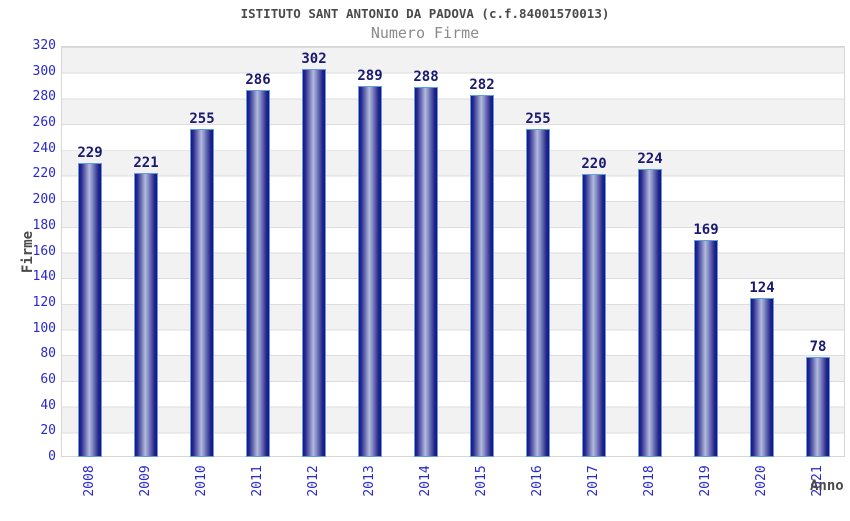  Describe the element at coordinates (201, 481) in the screenshot. I see `x-tick-label: 2010` at that location.